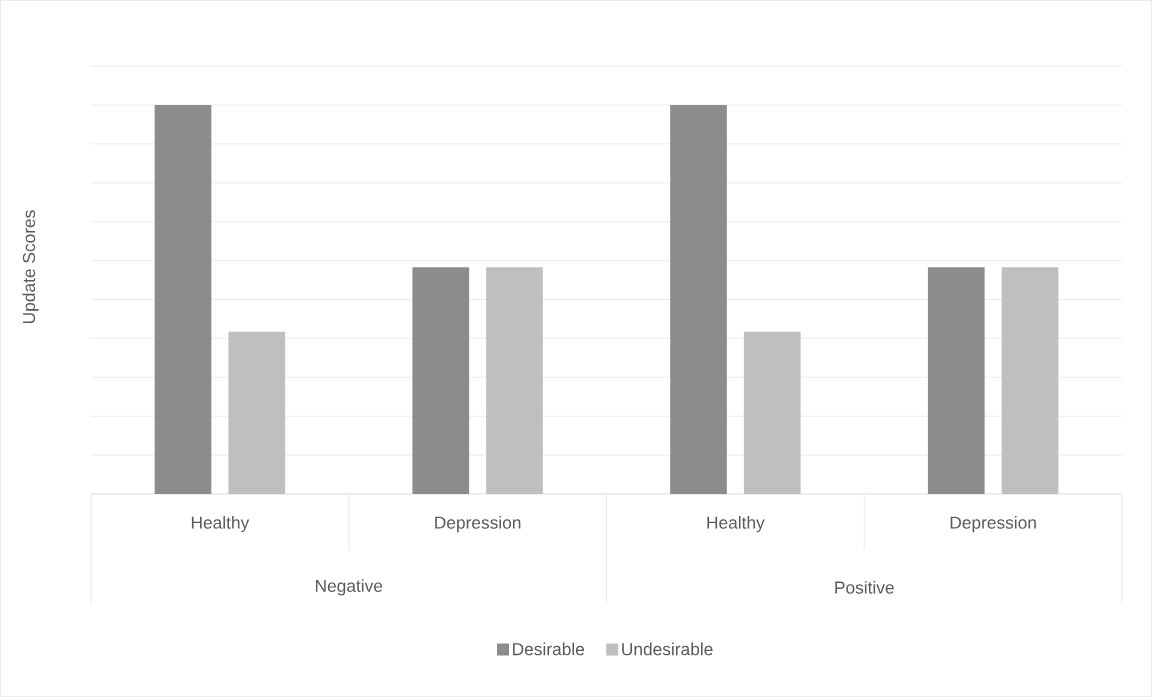 Image resolution: width=1152 pixels, height=697 pixels. What do you see at coordinates (667, 649) in the screenshot?
I see `legend-label: Undesirable` at bounding box center [667, 649].